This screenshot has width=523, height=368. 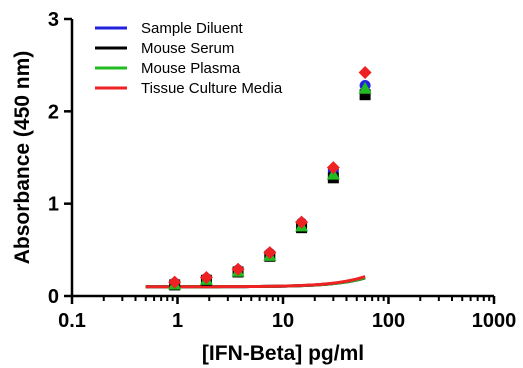 What do you see at coordinates (72, 321) in the screenshot?
I see `x-tick-label: 0.1` at bounding box center [72, 321].